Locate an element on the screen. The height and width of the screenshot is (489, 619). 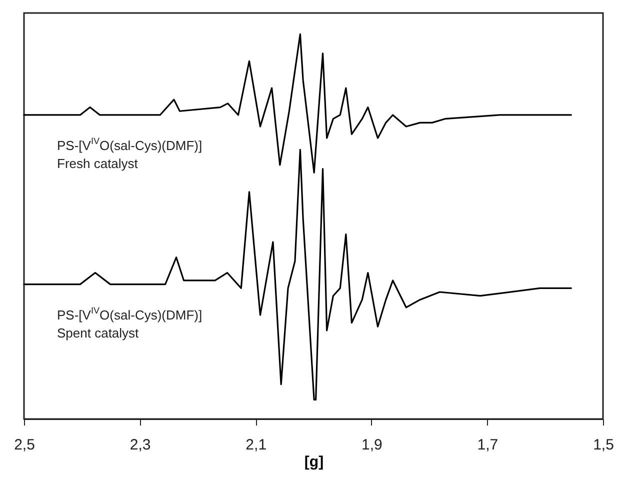
x-tick-label: 1,5 is located at coordinates (603, 445).